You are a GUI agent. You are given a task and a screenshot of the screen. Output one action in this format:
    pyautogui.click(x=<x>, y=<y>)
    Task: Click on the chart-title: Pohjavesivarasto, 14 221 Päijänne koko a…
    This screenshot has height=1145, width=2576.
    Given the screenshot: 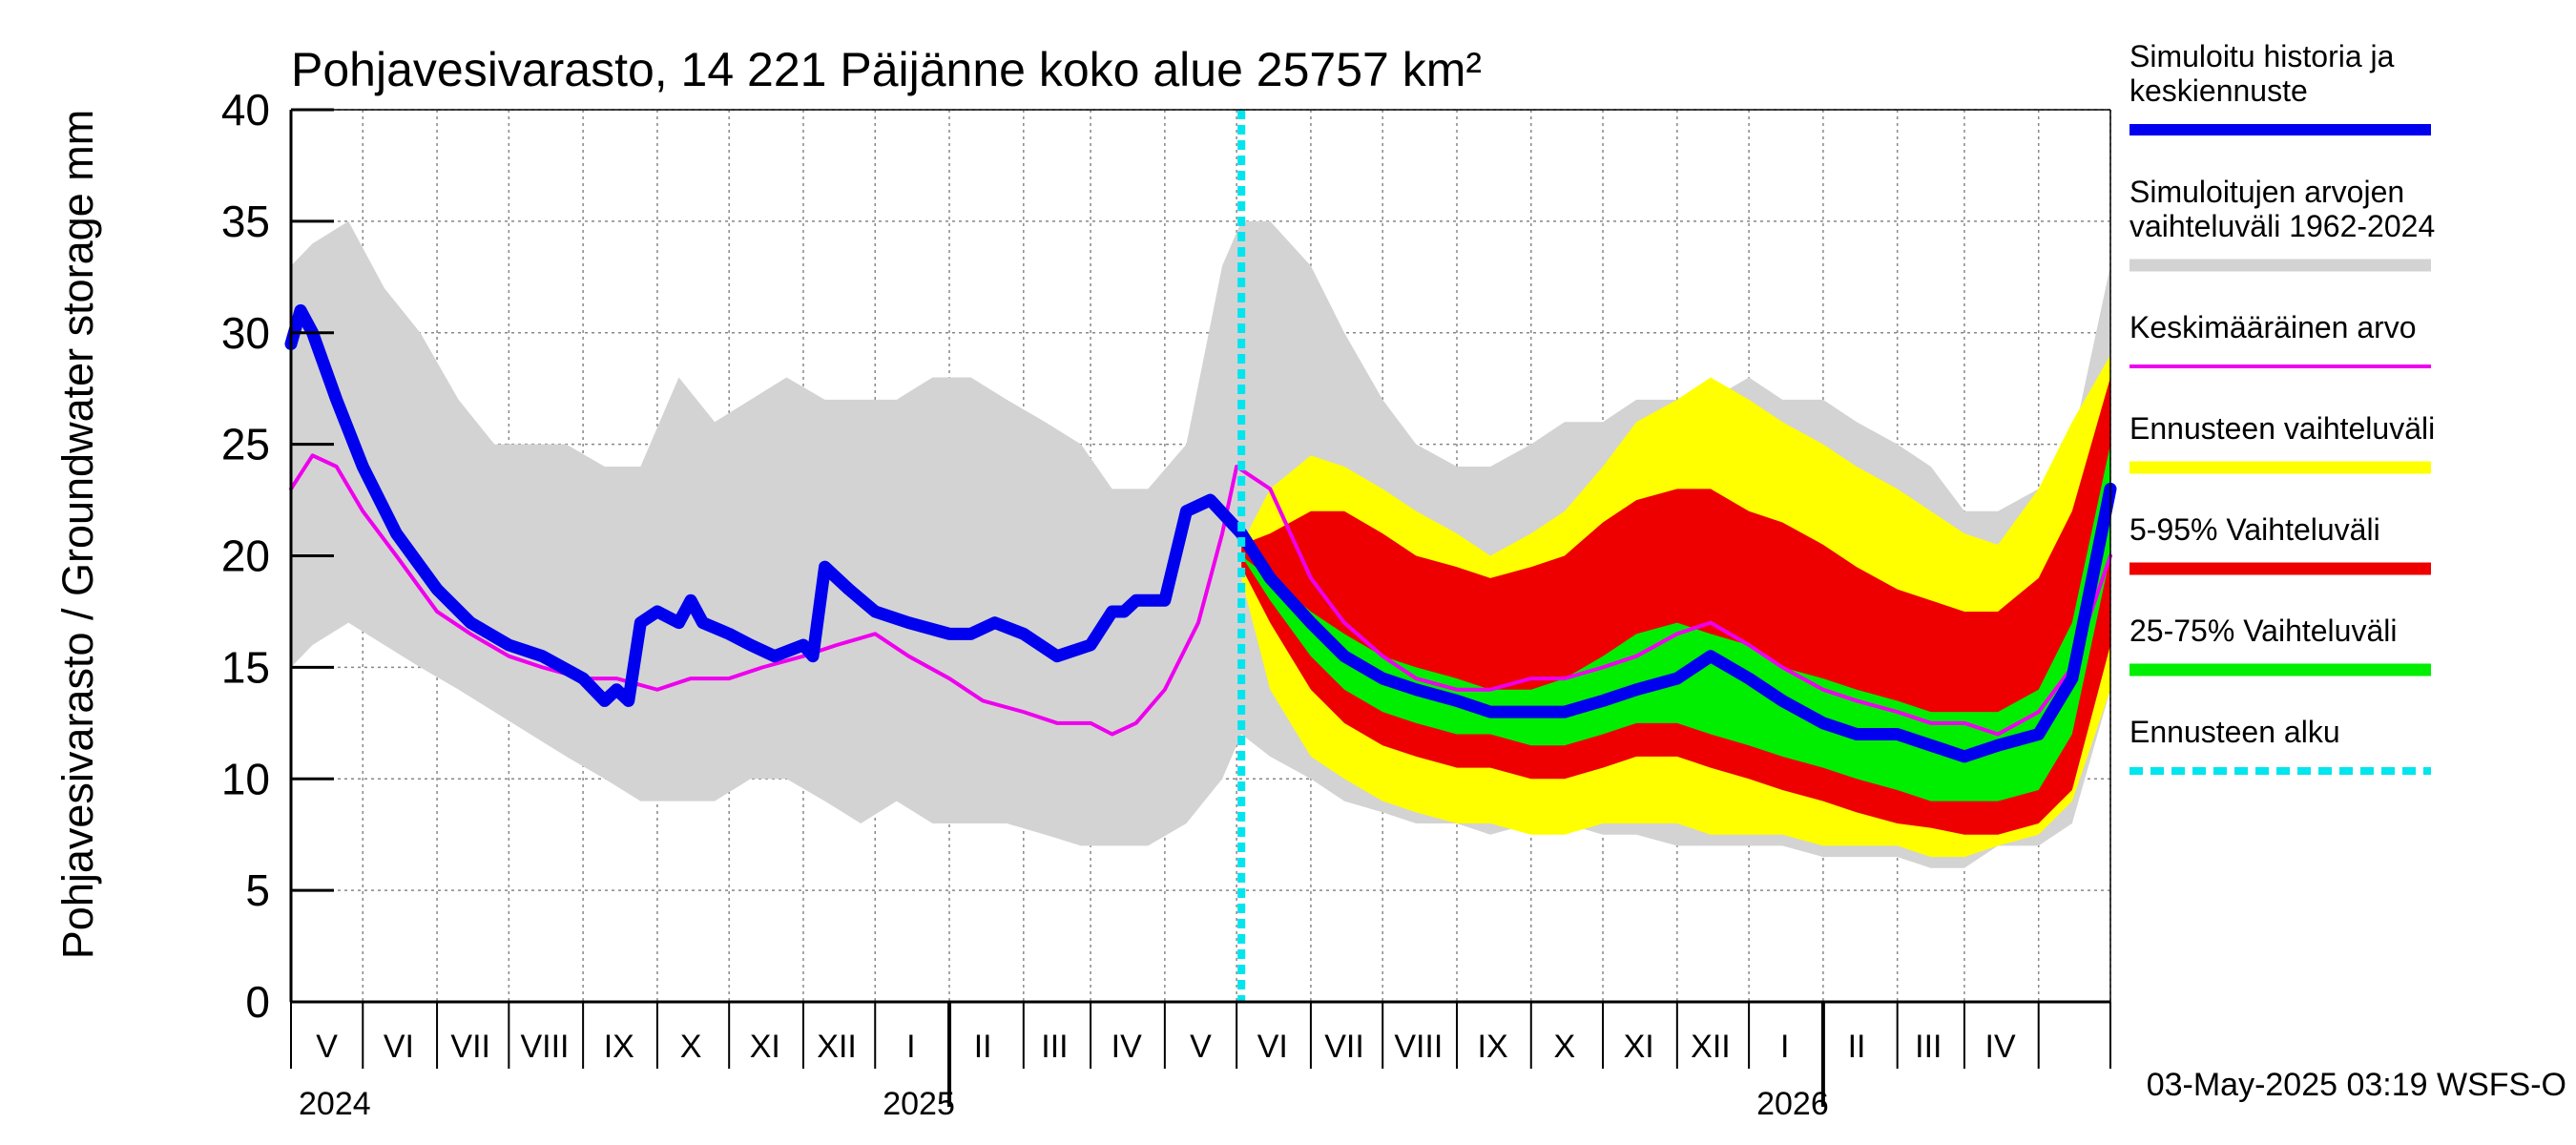 What is the action you would take?
    pyautogui.click(x=886, y=69)
    